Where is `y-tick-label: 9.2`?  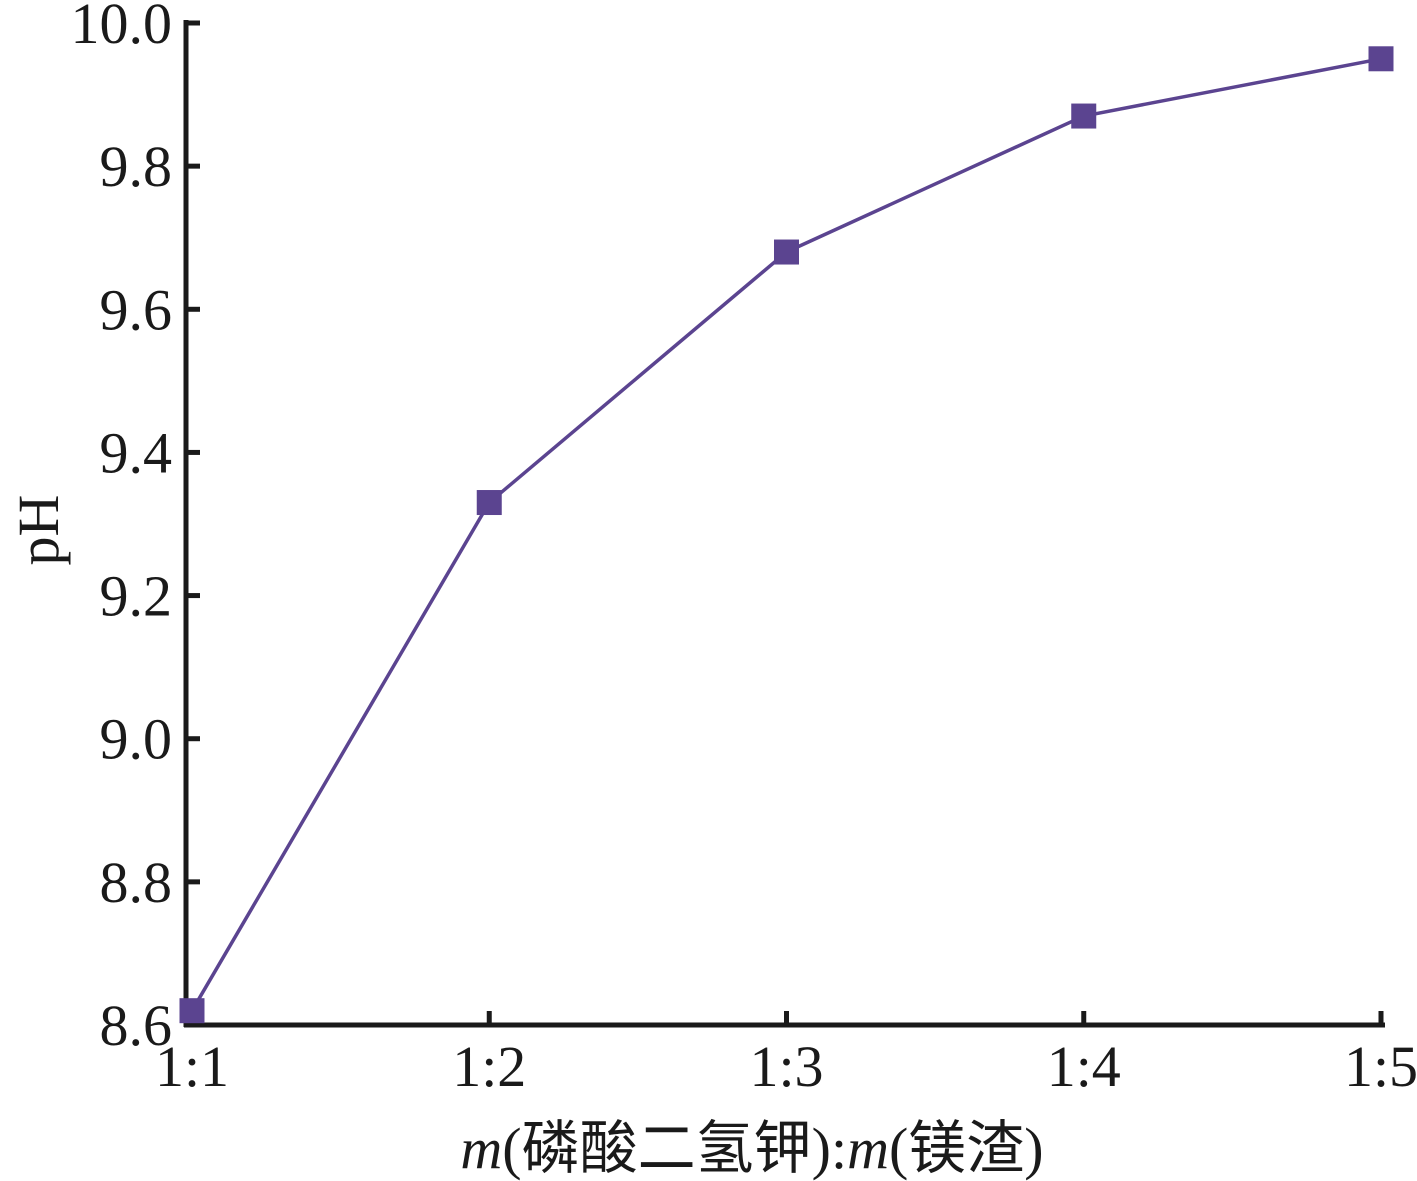
y-tick-label: 9.2 is located at coordinates (136, 596).